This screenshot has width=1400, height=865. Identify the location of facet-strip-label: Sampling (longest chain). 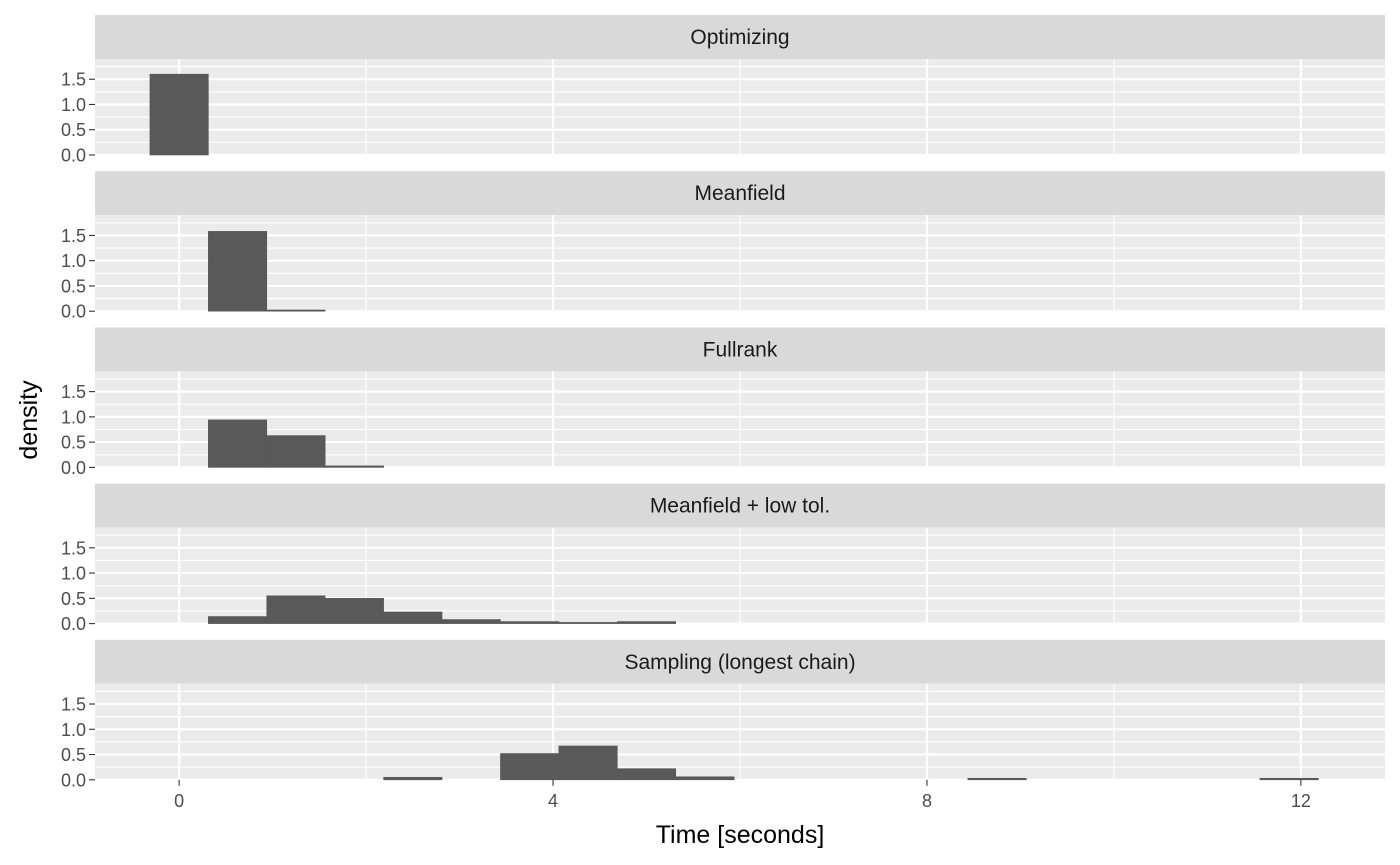
(739, 662).